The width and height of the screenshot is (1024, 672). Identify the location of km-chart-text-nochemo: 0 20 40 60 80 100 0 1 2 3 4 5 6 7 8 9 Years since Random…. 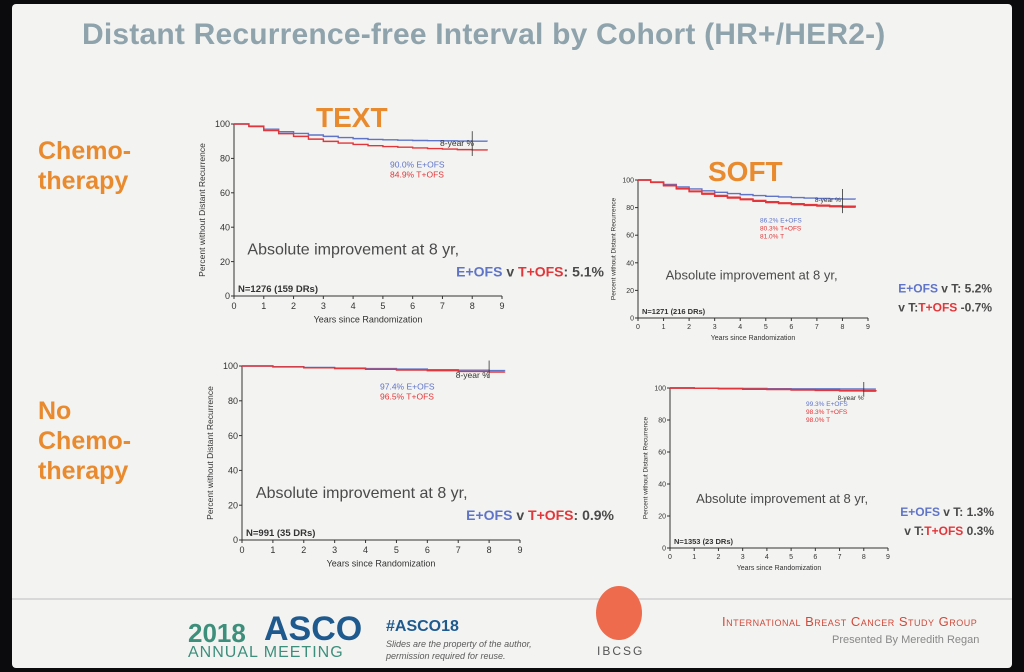
(410, 464).